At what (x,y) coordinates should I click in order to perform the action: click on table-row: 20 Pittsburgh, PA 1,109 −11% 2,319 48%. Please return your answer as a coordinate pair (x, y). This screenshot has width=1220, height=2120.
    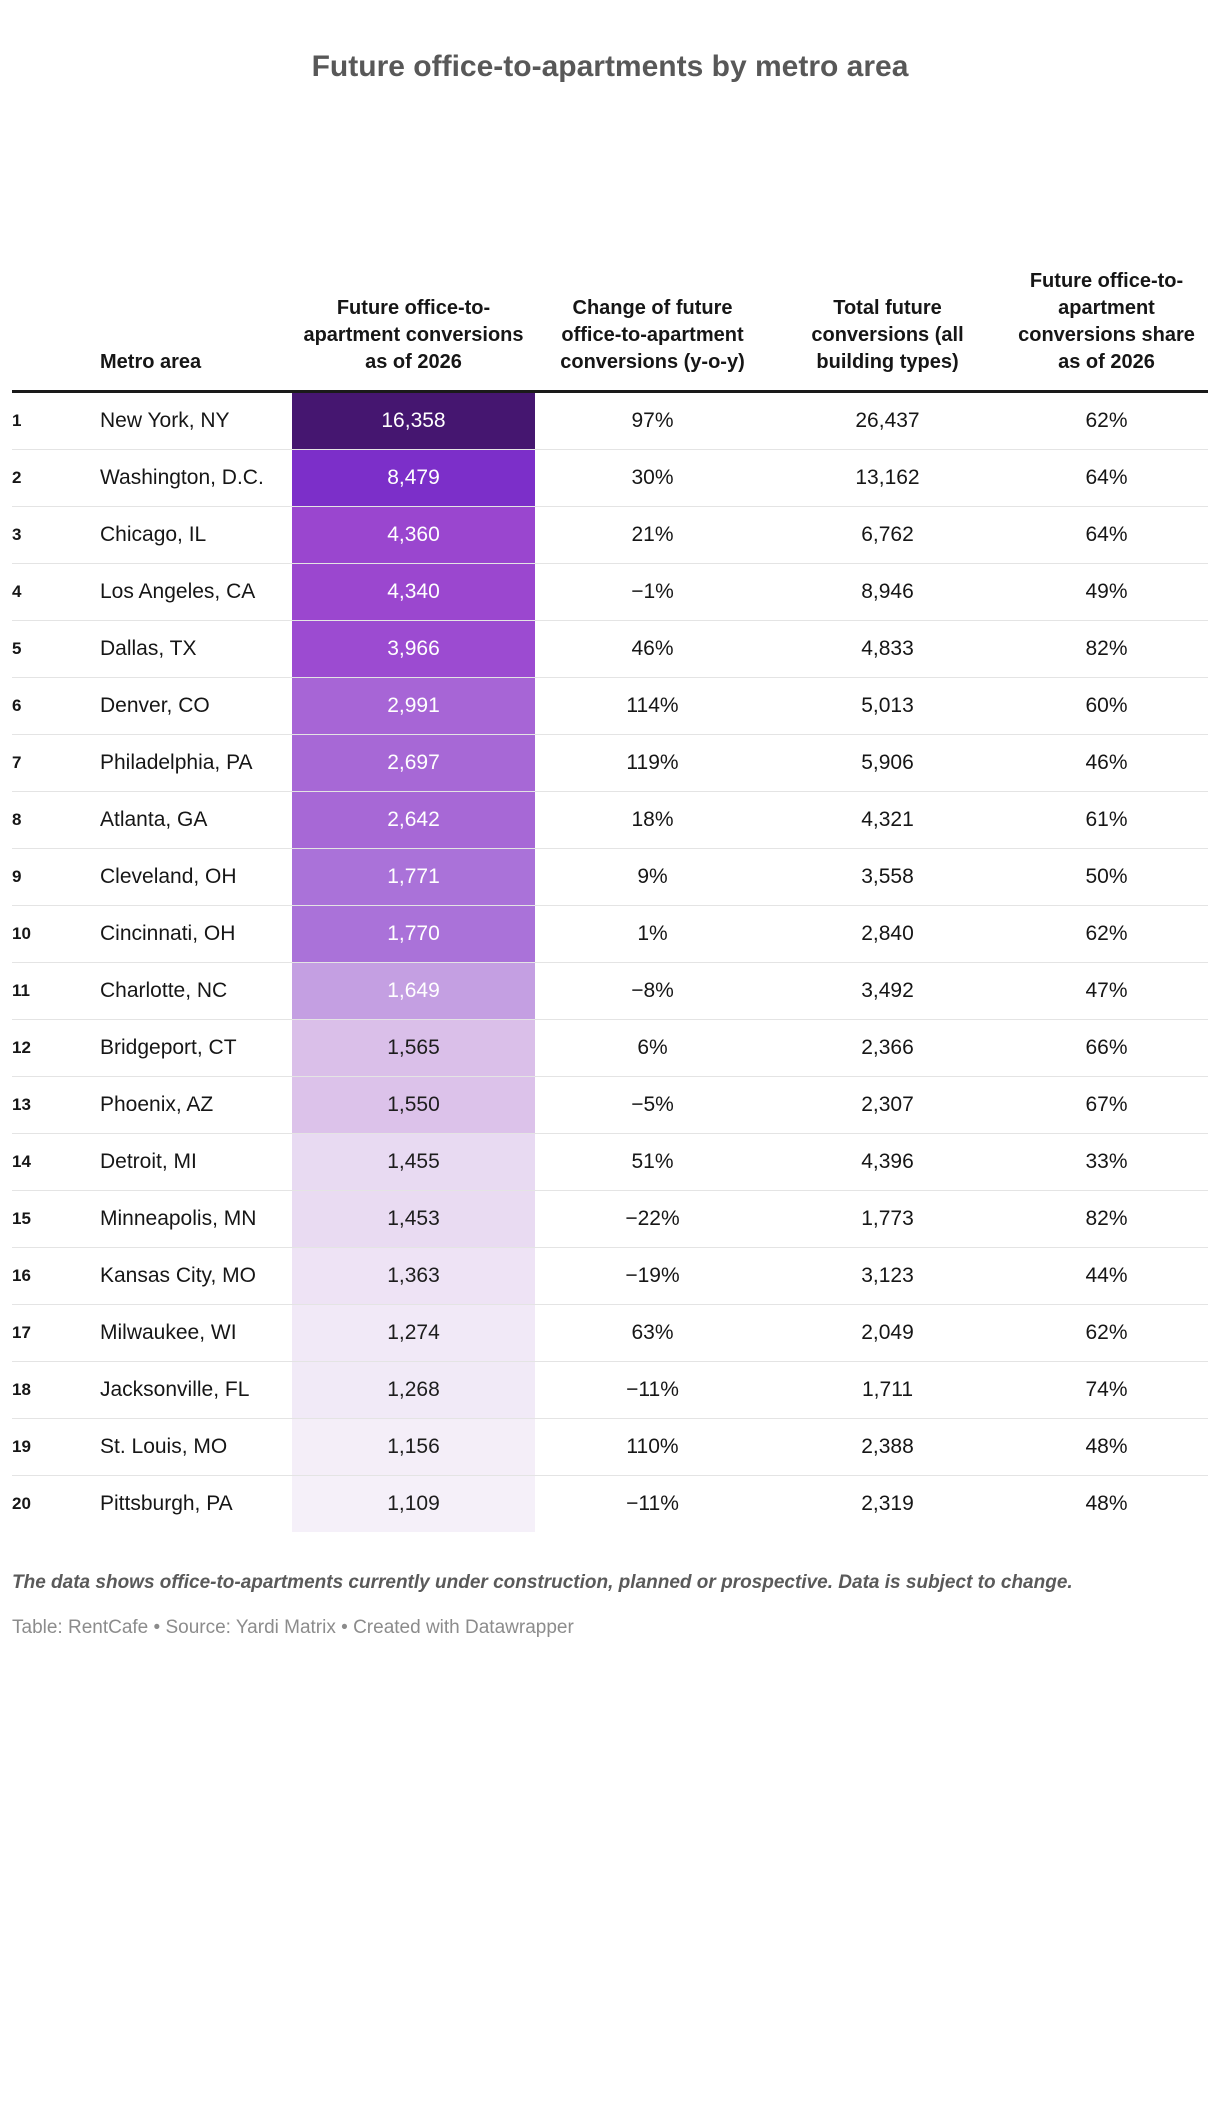
    Looking at the image, I should click on (610, 1504).